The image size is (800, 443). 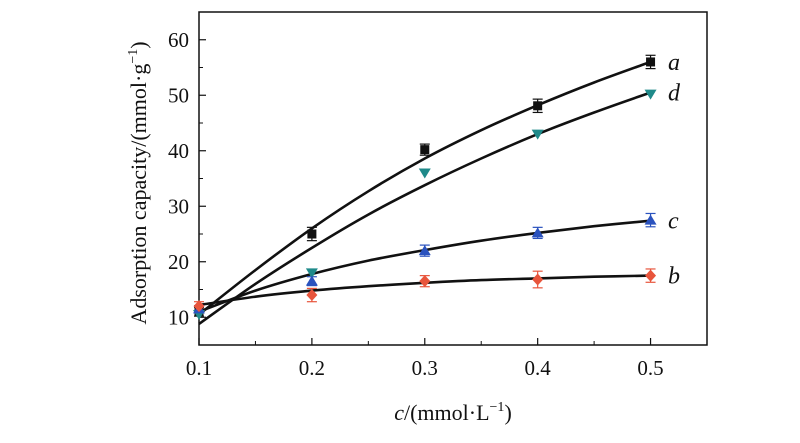 What do you see at coordinates (424, 266) in the screenshot?
I see `fit-curve-c` at bounding box center [424, 266].